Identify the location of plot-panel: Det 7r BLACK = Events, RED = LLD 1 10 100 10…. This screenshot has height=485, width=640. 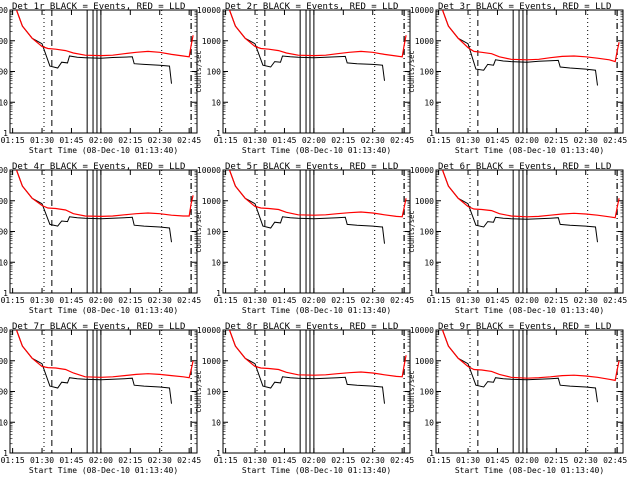
(100, 398).